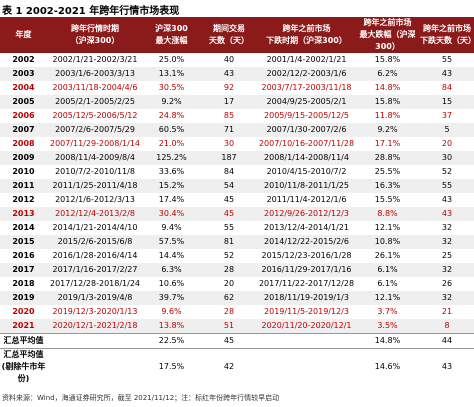 This screenshot has width=474, height=407. Describe the element at coordinates (447, 311) in the screenshot. I see `cell: 21` at that location.